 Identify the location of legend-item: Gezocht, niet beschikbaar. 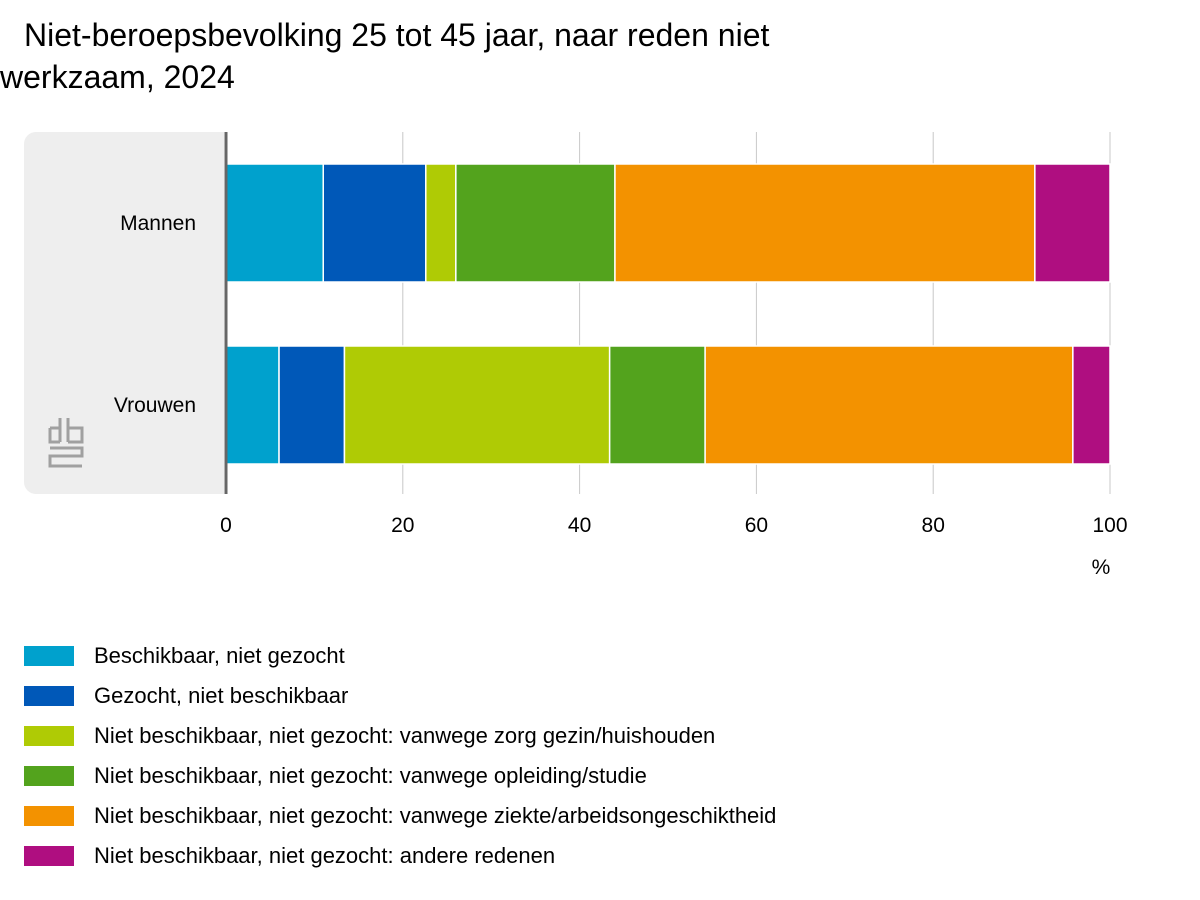
(400, 696).